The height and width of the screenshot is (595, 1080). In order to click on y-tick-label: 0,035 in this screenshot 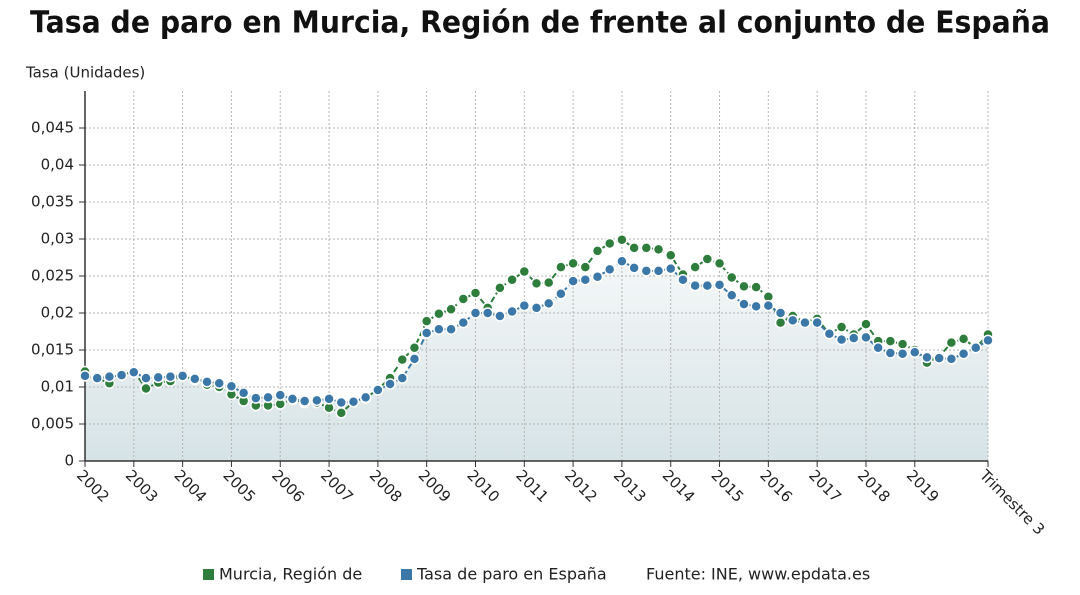, I will do `click(52, 202)`.